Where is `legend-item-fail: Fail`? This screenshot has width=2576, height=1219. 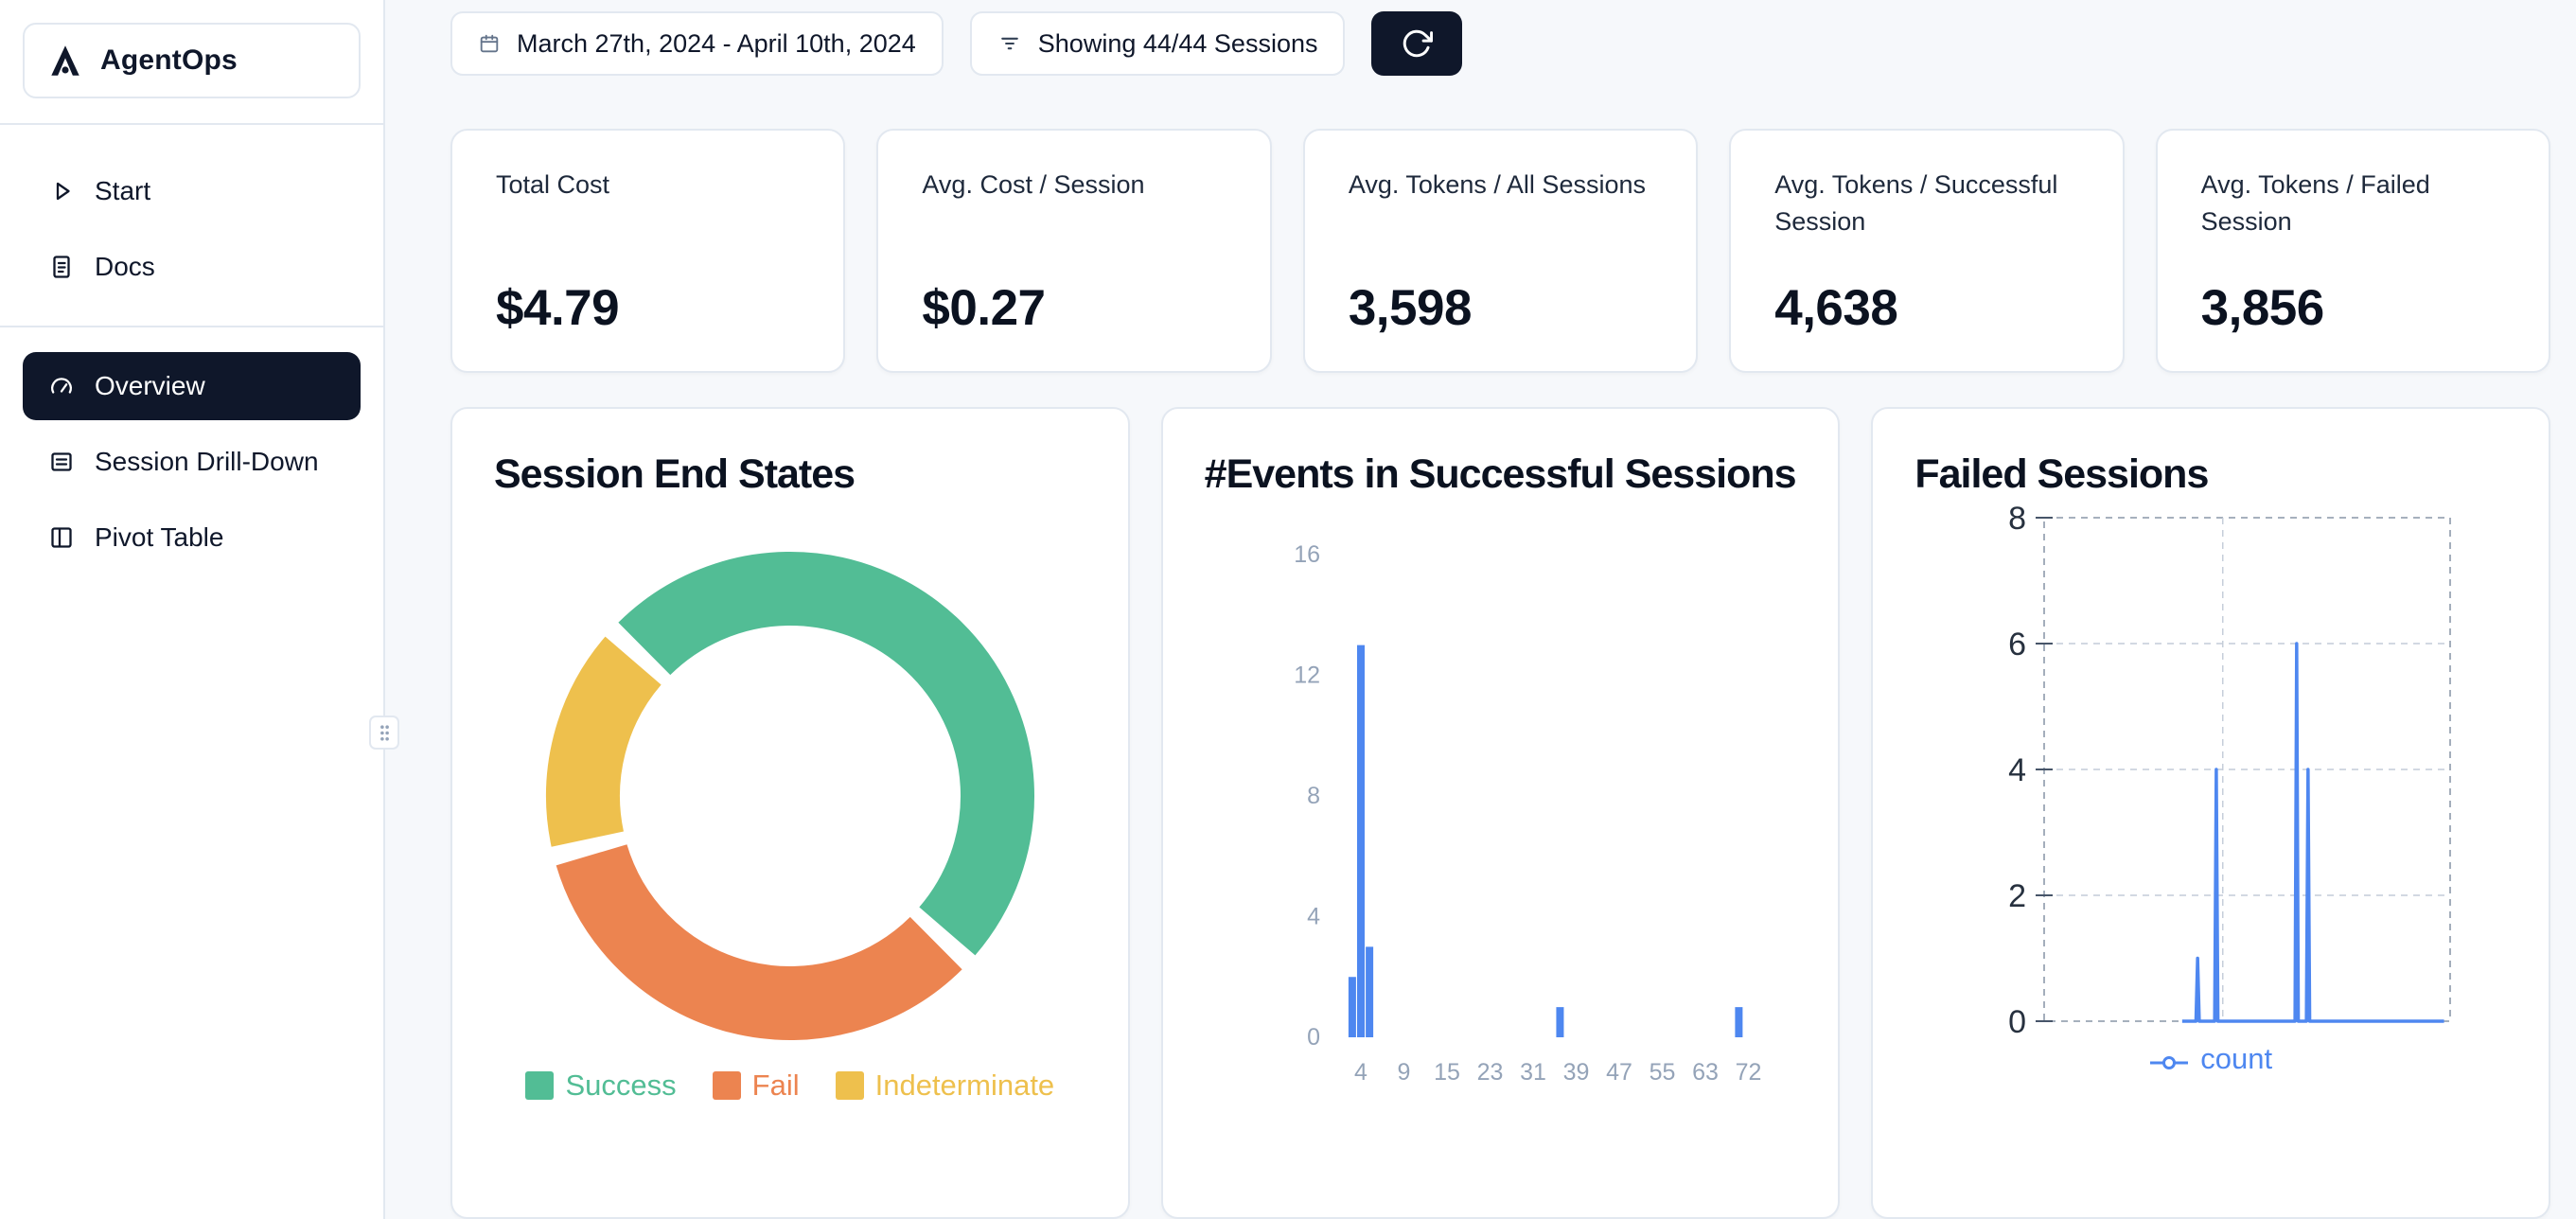 legend-item-fail: Fail is located at coordinates (756, 1085).